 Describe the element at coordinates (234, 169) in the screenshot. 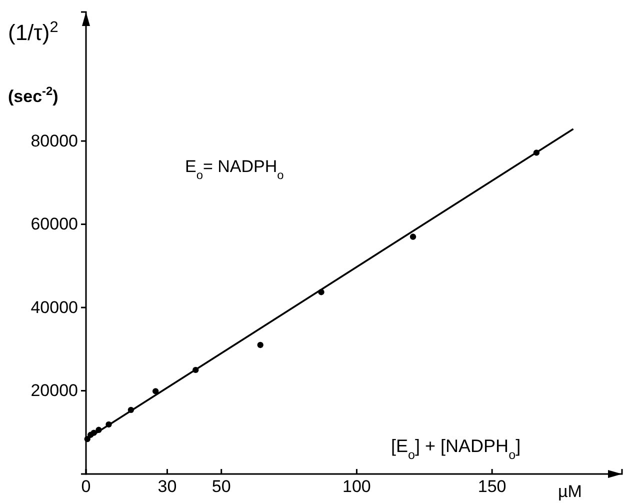

I see `annotation: E$_{o}$= NADPH$_{o}$` at that location.